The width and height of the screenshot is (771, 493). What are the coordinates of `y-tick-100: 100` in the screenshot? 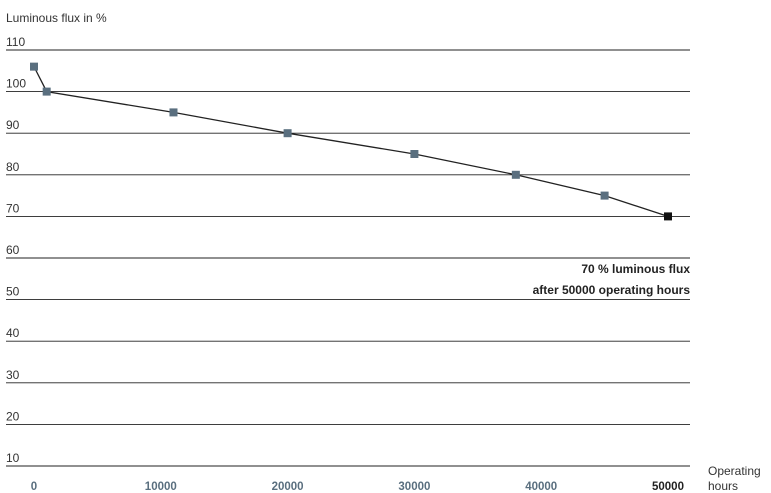 It's located at (16, 84).